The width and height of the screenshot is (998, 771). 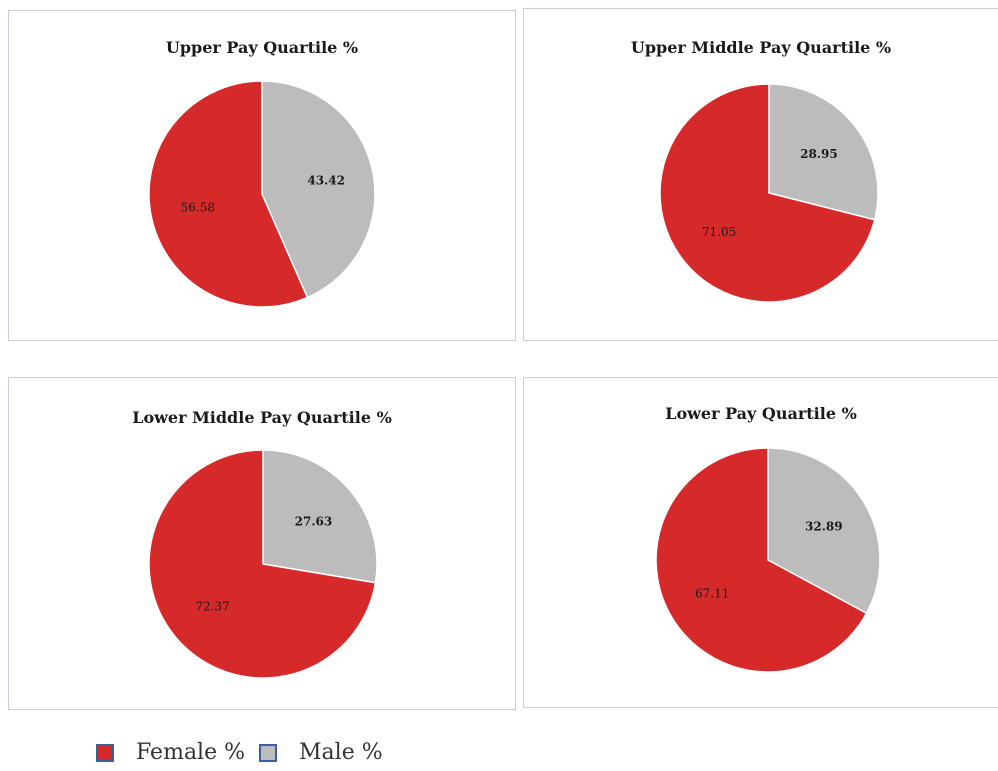 What do you see at coordinates (341, 752) in the screenshot?
I see `legend-label-male: Male %` at bounding box center [341, 752].